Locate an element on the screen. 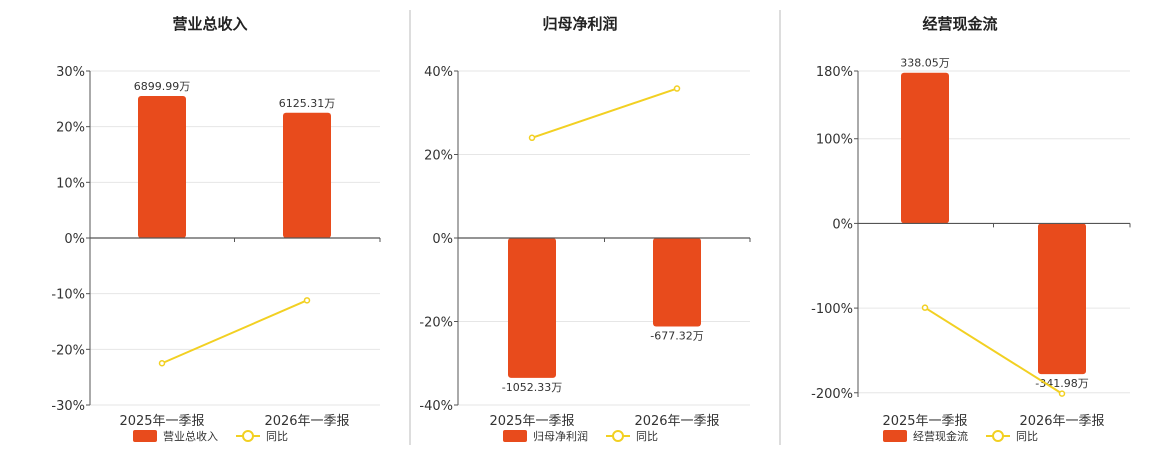 The height and width of the screenshot is (454, 1160). y-tick-label: -10% is located at coordinates (68, 295).